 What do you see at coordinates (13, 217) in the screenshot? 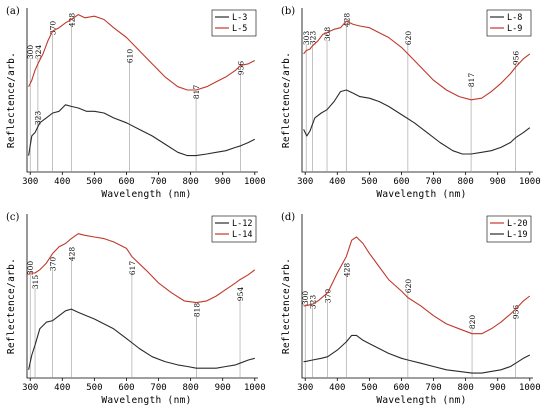
I see `panel-label: (c)` at bounding box center [13, 217].